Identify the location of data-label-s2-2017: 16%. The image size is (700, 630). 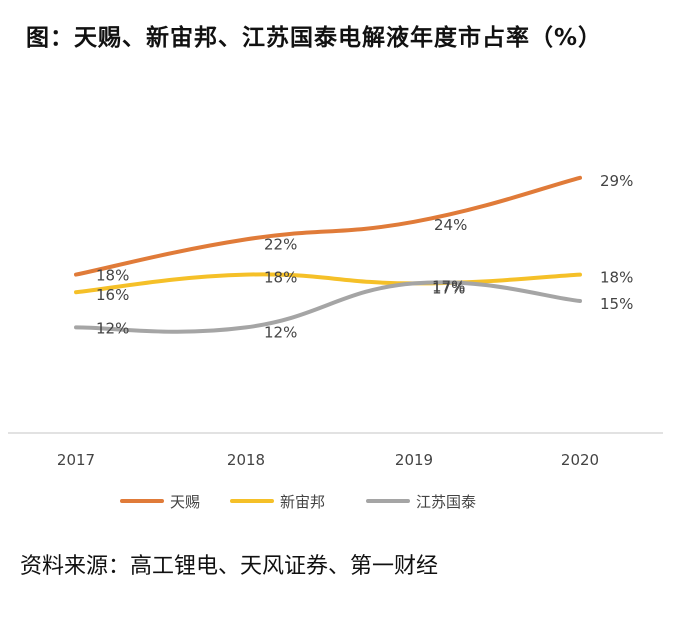
(112, 295).